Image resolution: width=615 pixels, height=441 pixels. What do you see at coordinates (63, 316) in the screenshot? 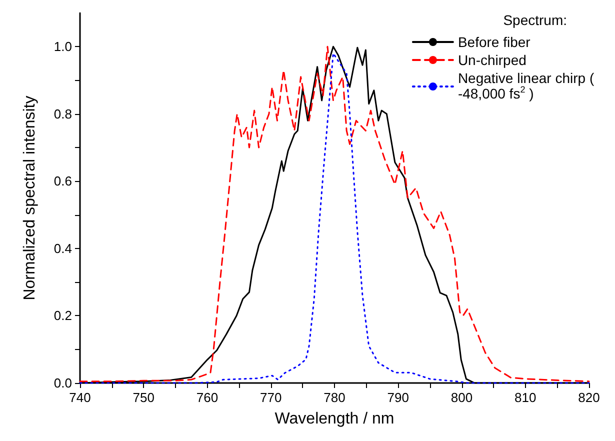
I see `y-tick-label: 0.2` at bounding box center [63, 316].